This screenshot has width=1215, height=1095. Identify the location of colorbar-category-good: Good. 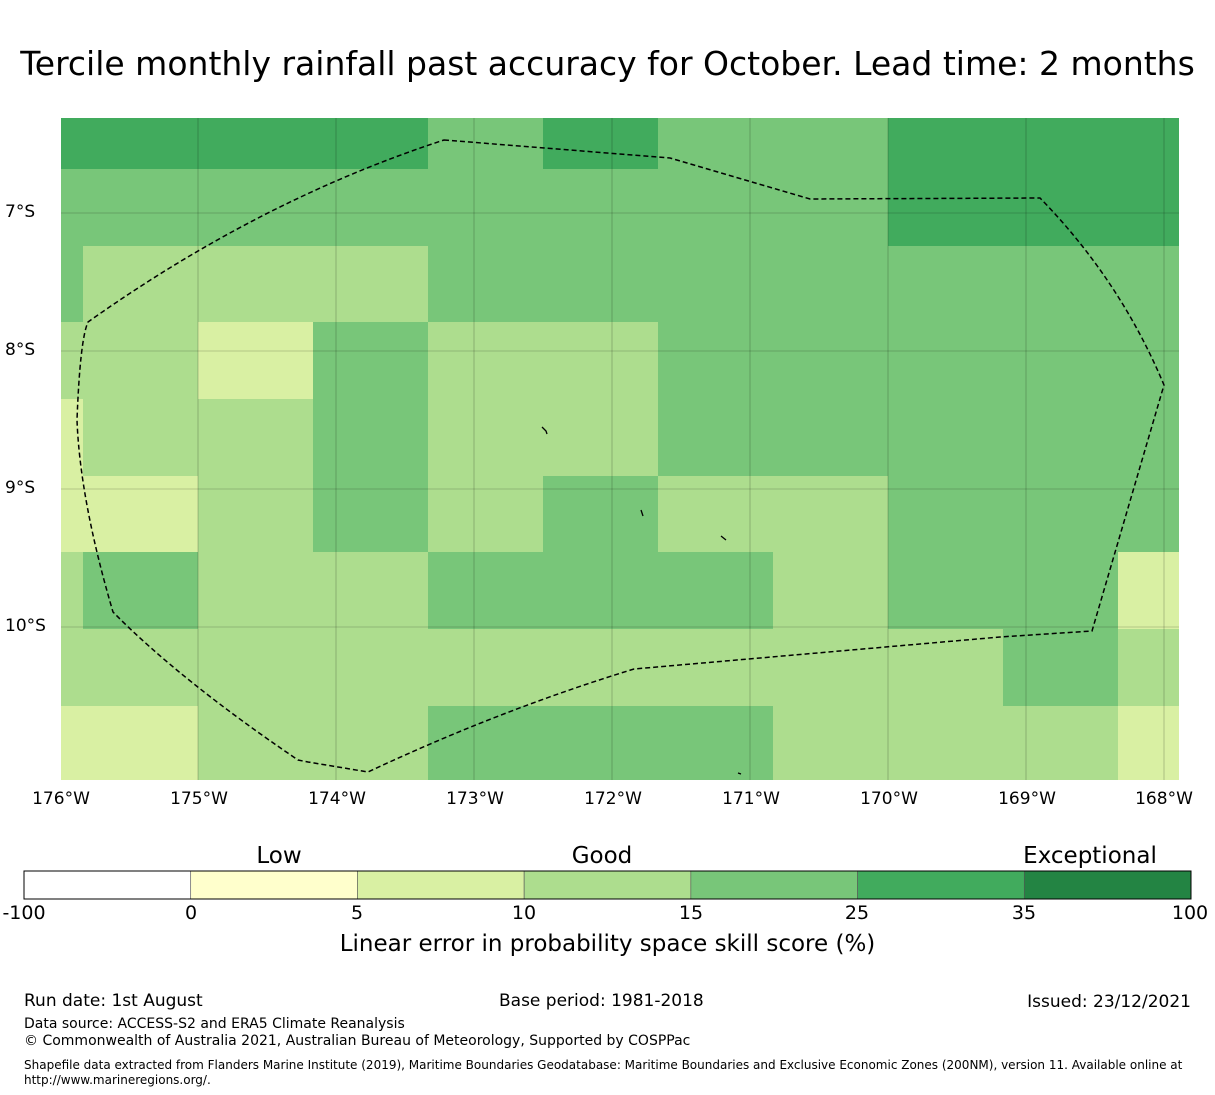
(602, 856).